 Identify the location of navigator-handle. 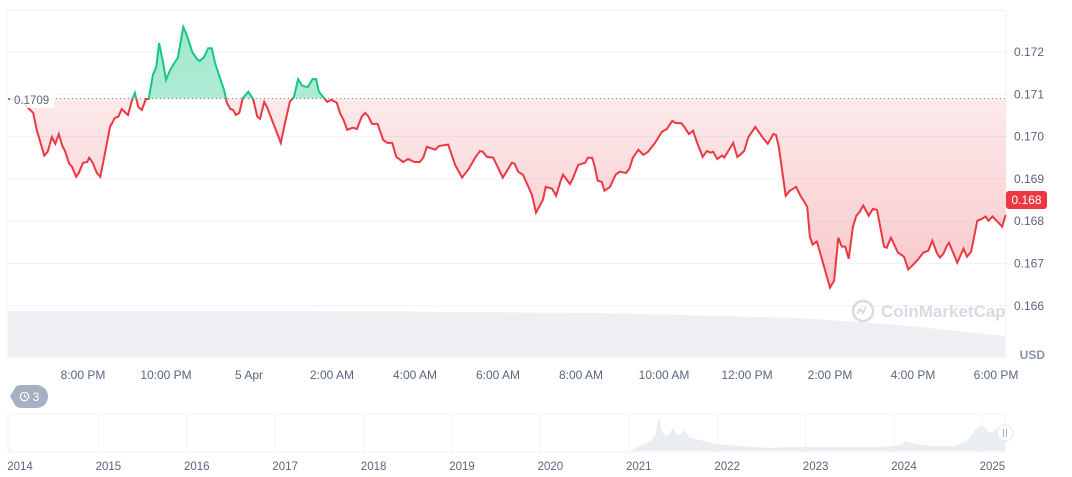
(1005, 433).